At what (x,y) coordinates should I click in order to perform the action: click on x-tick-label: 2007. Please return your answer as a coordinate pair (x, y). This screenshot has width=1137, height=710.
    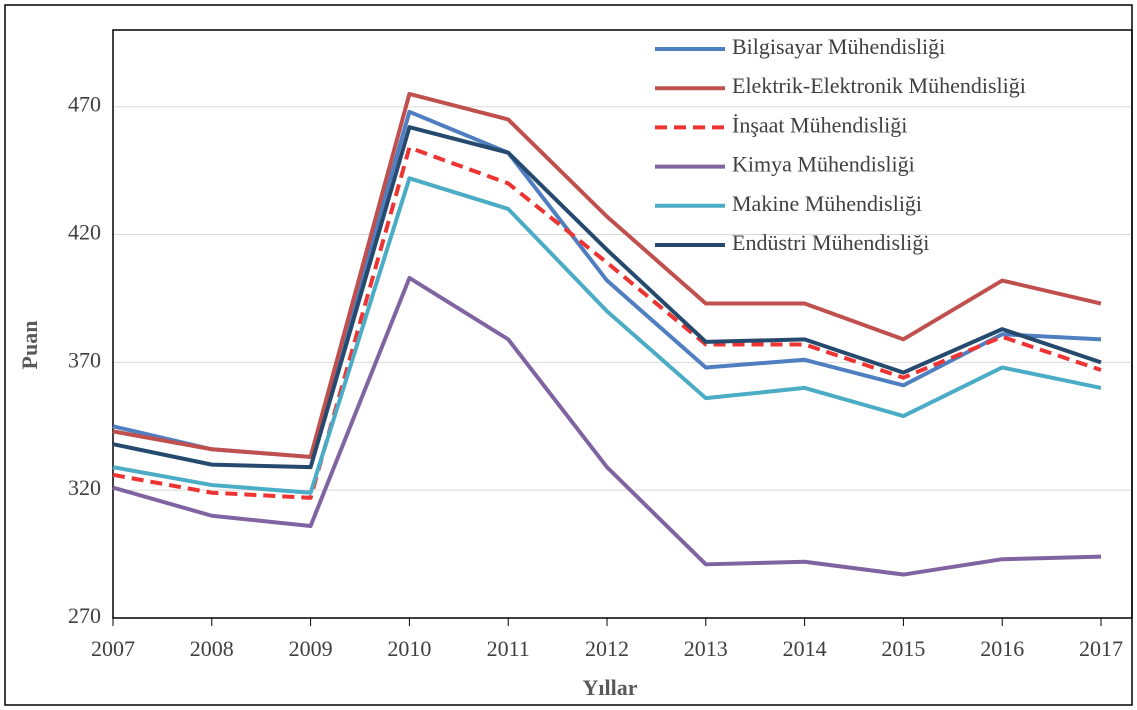
    Looking at the image, I should click on (113, 648).